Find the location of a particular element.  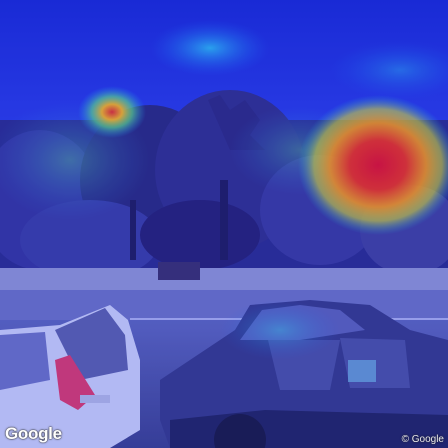

white-car is located at coordinates (70, 376).